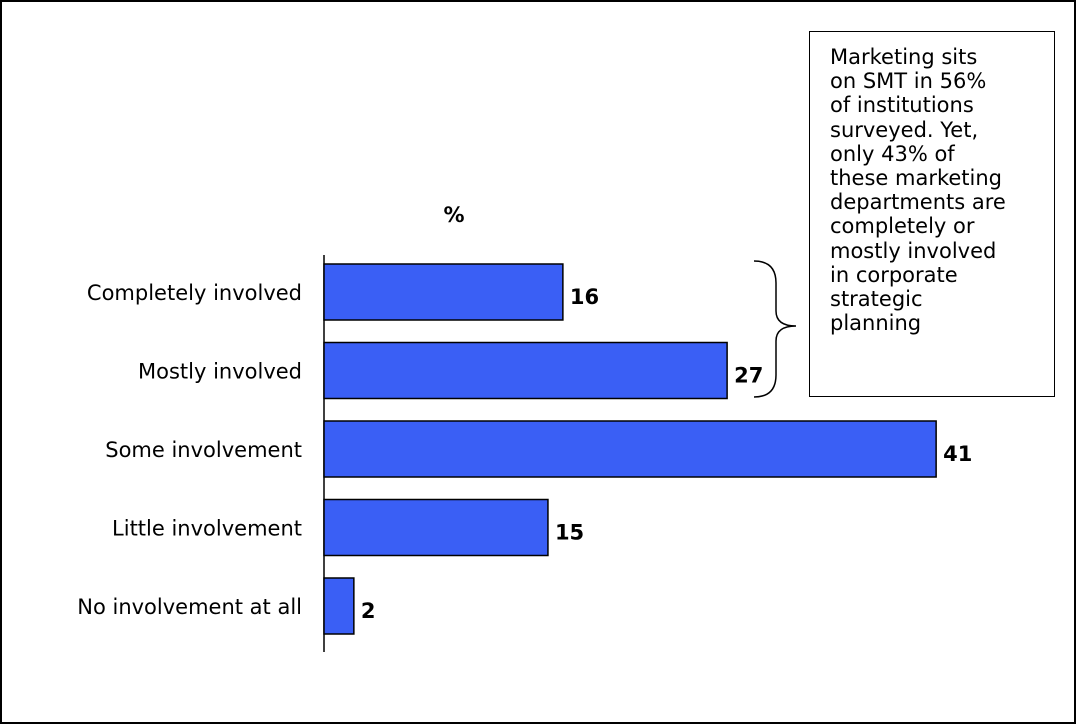  Describe the element at coordinates (194, 293) in the screenshot. I see `category-label-completely-involved: Completely involved` at that location.